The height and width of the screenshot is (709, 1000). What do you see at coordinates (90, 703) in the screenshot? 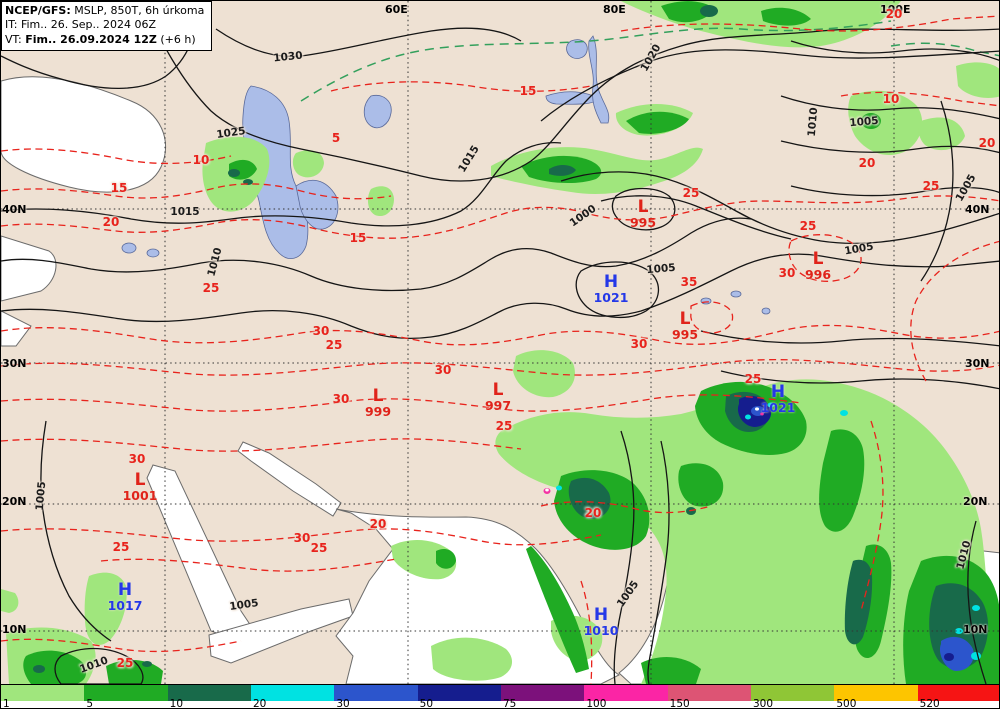
I see `colorbar-tick-label: 5` at bounding box center [90, 703].